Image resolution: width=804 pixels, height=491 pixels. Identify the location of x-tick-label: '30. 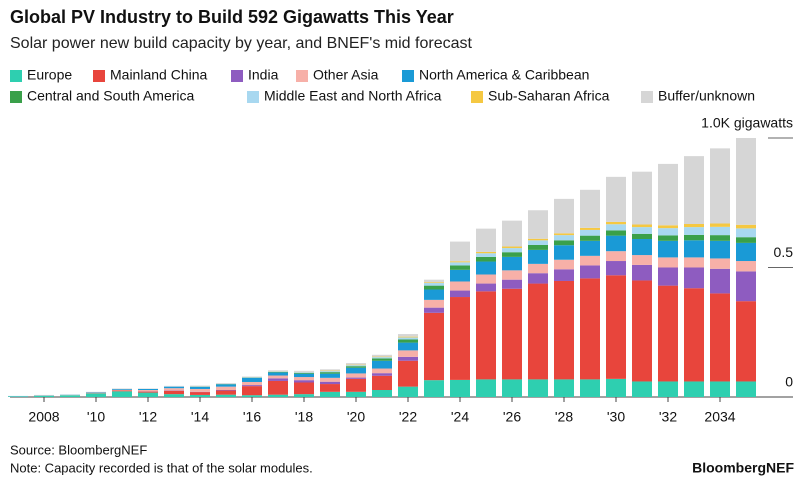
(616, 417).